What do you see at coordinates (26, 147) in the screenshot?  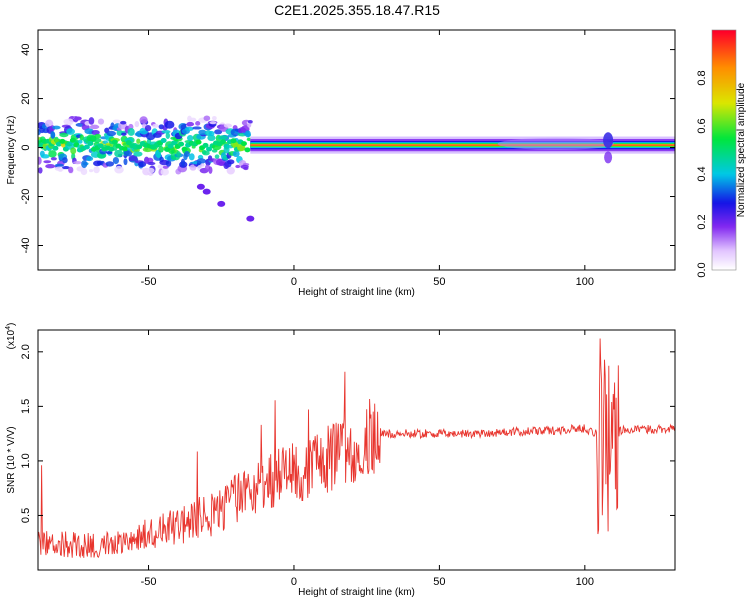 I see `y-tick-label: 0` at bounding box center [26, 147].